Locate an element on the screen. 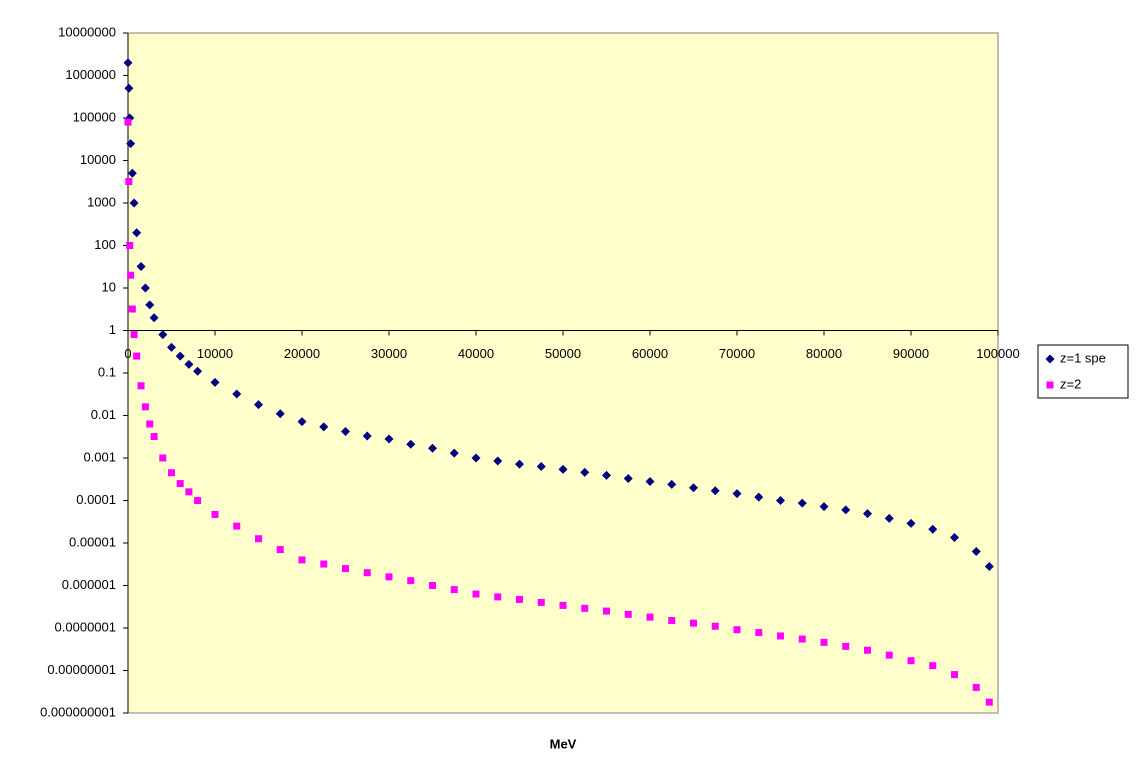 The width and height of the screenshot is (1138, 778). x-tick-label: 80000 is located at coordinates (824, 353).